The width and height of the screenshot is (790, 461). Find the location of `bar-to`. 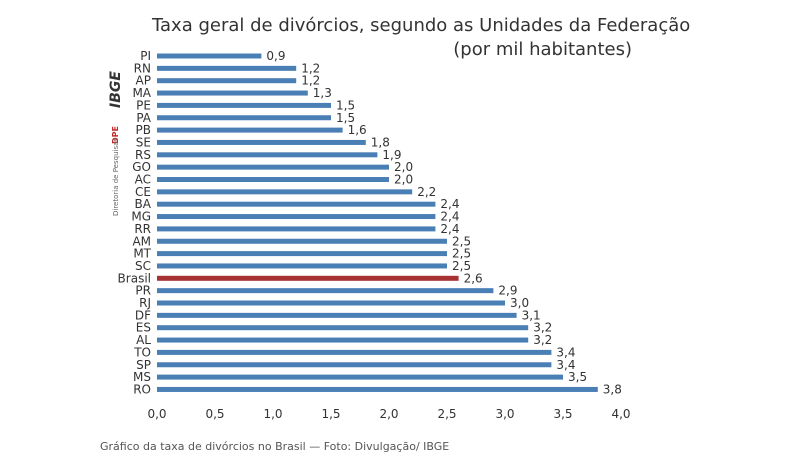

bar-to is located at coordinates (354, 352).